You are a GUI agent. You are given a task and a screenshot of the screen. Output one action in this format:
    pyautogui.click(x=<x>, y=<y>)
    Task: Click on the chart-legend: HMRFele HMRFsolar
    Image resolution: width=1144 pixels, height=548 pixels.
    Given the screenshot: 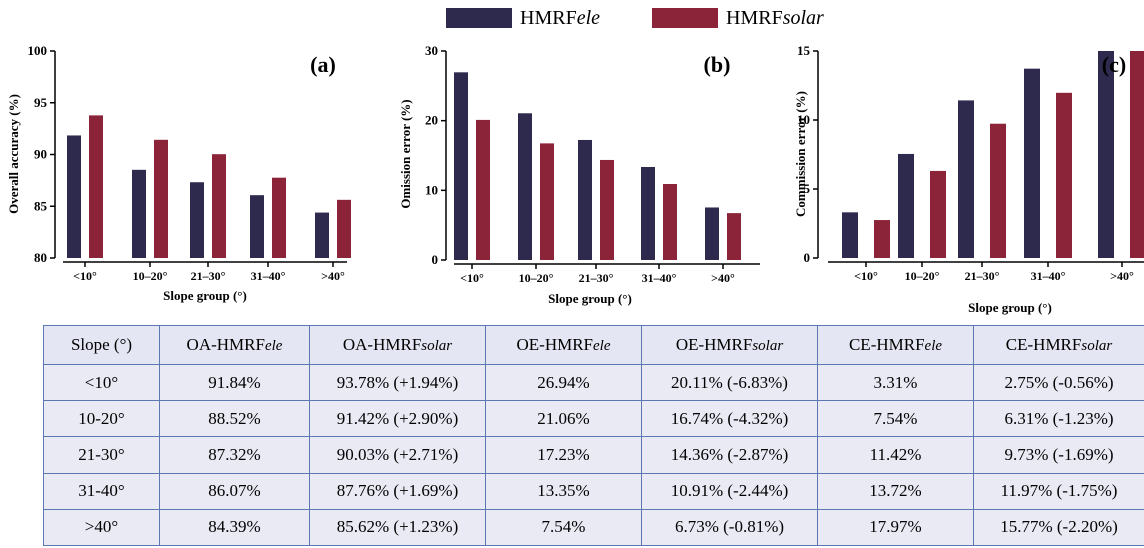 What is the action you would take?
    pyautogui.click(x=572, y=18)
    